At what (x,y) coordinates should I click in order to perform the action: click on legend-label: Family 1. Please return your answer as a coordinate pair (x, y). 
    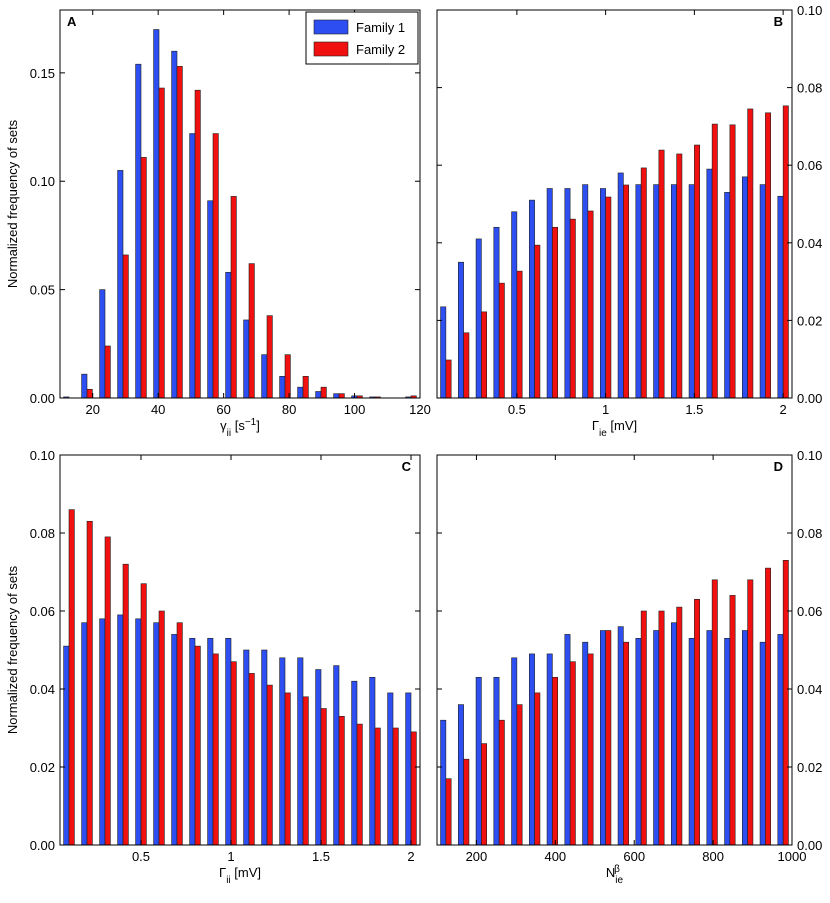
    Looking at the image, I should click on (380, 27).